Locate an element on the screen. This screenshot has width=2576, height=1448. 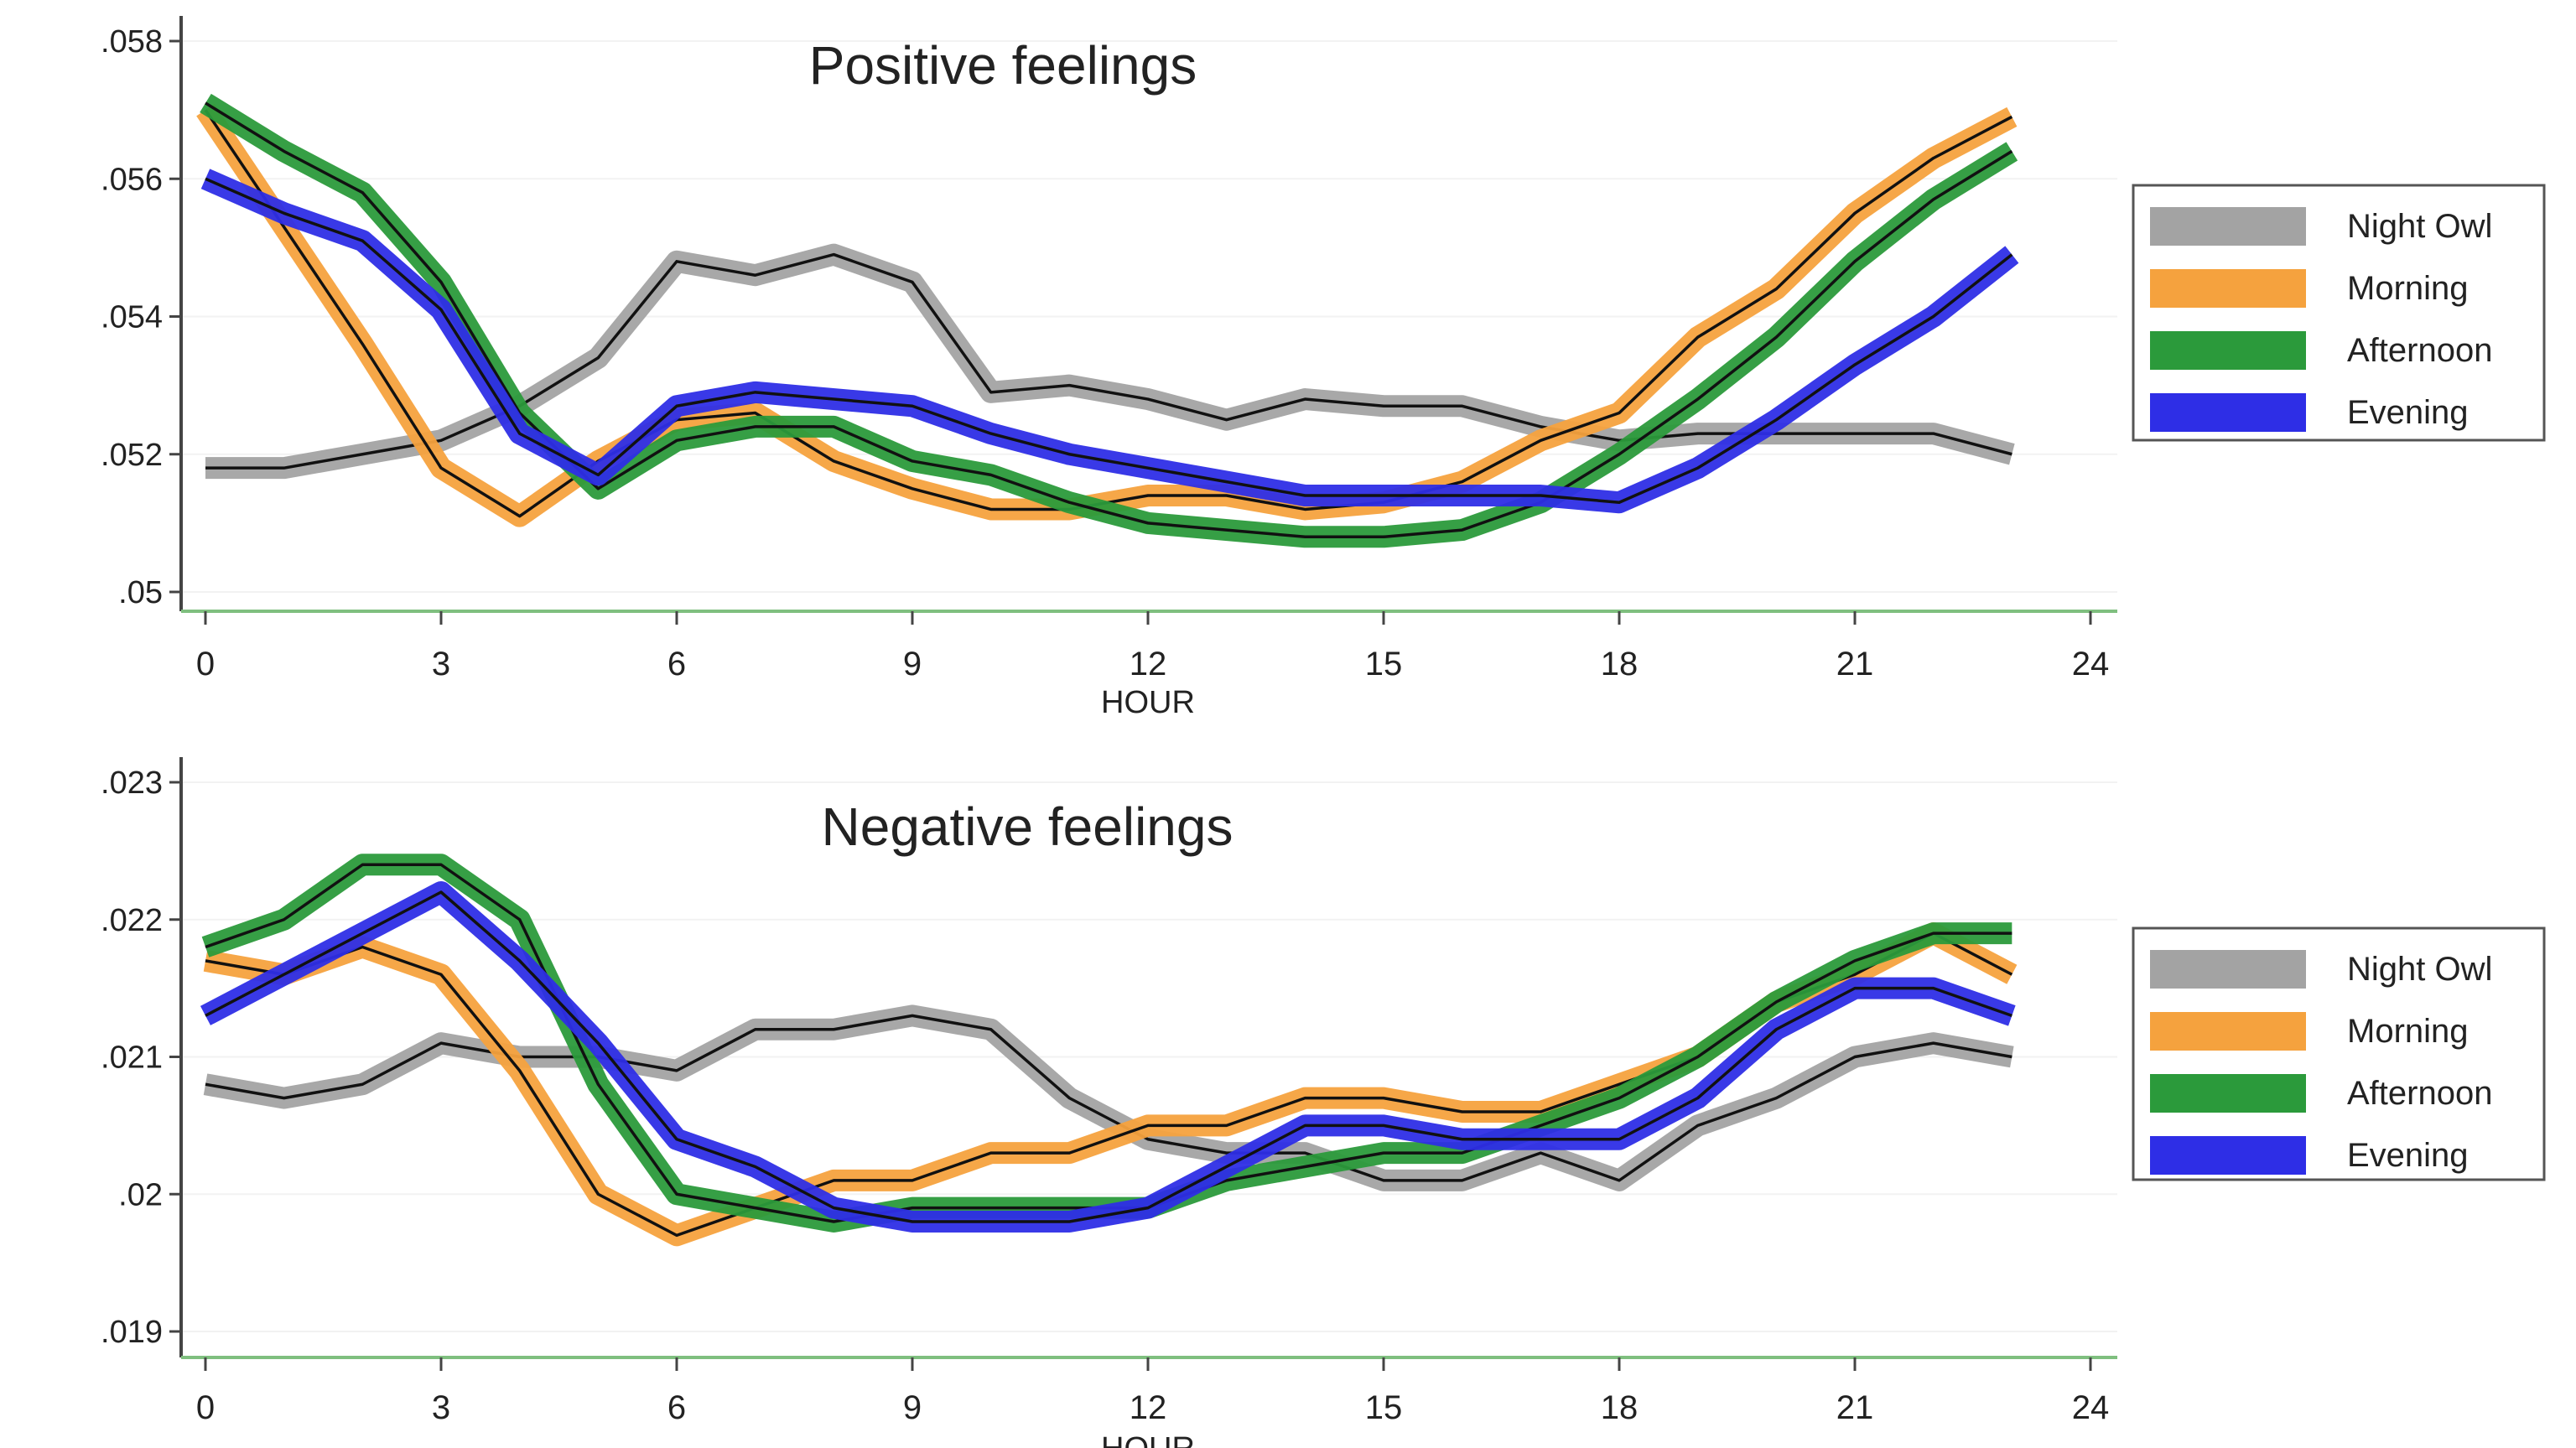
y-tick-label: .054 is located at coordinates (132, 317).